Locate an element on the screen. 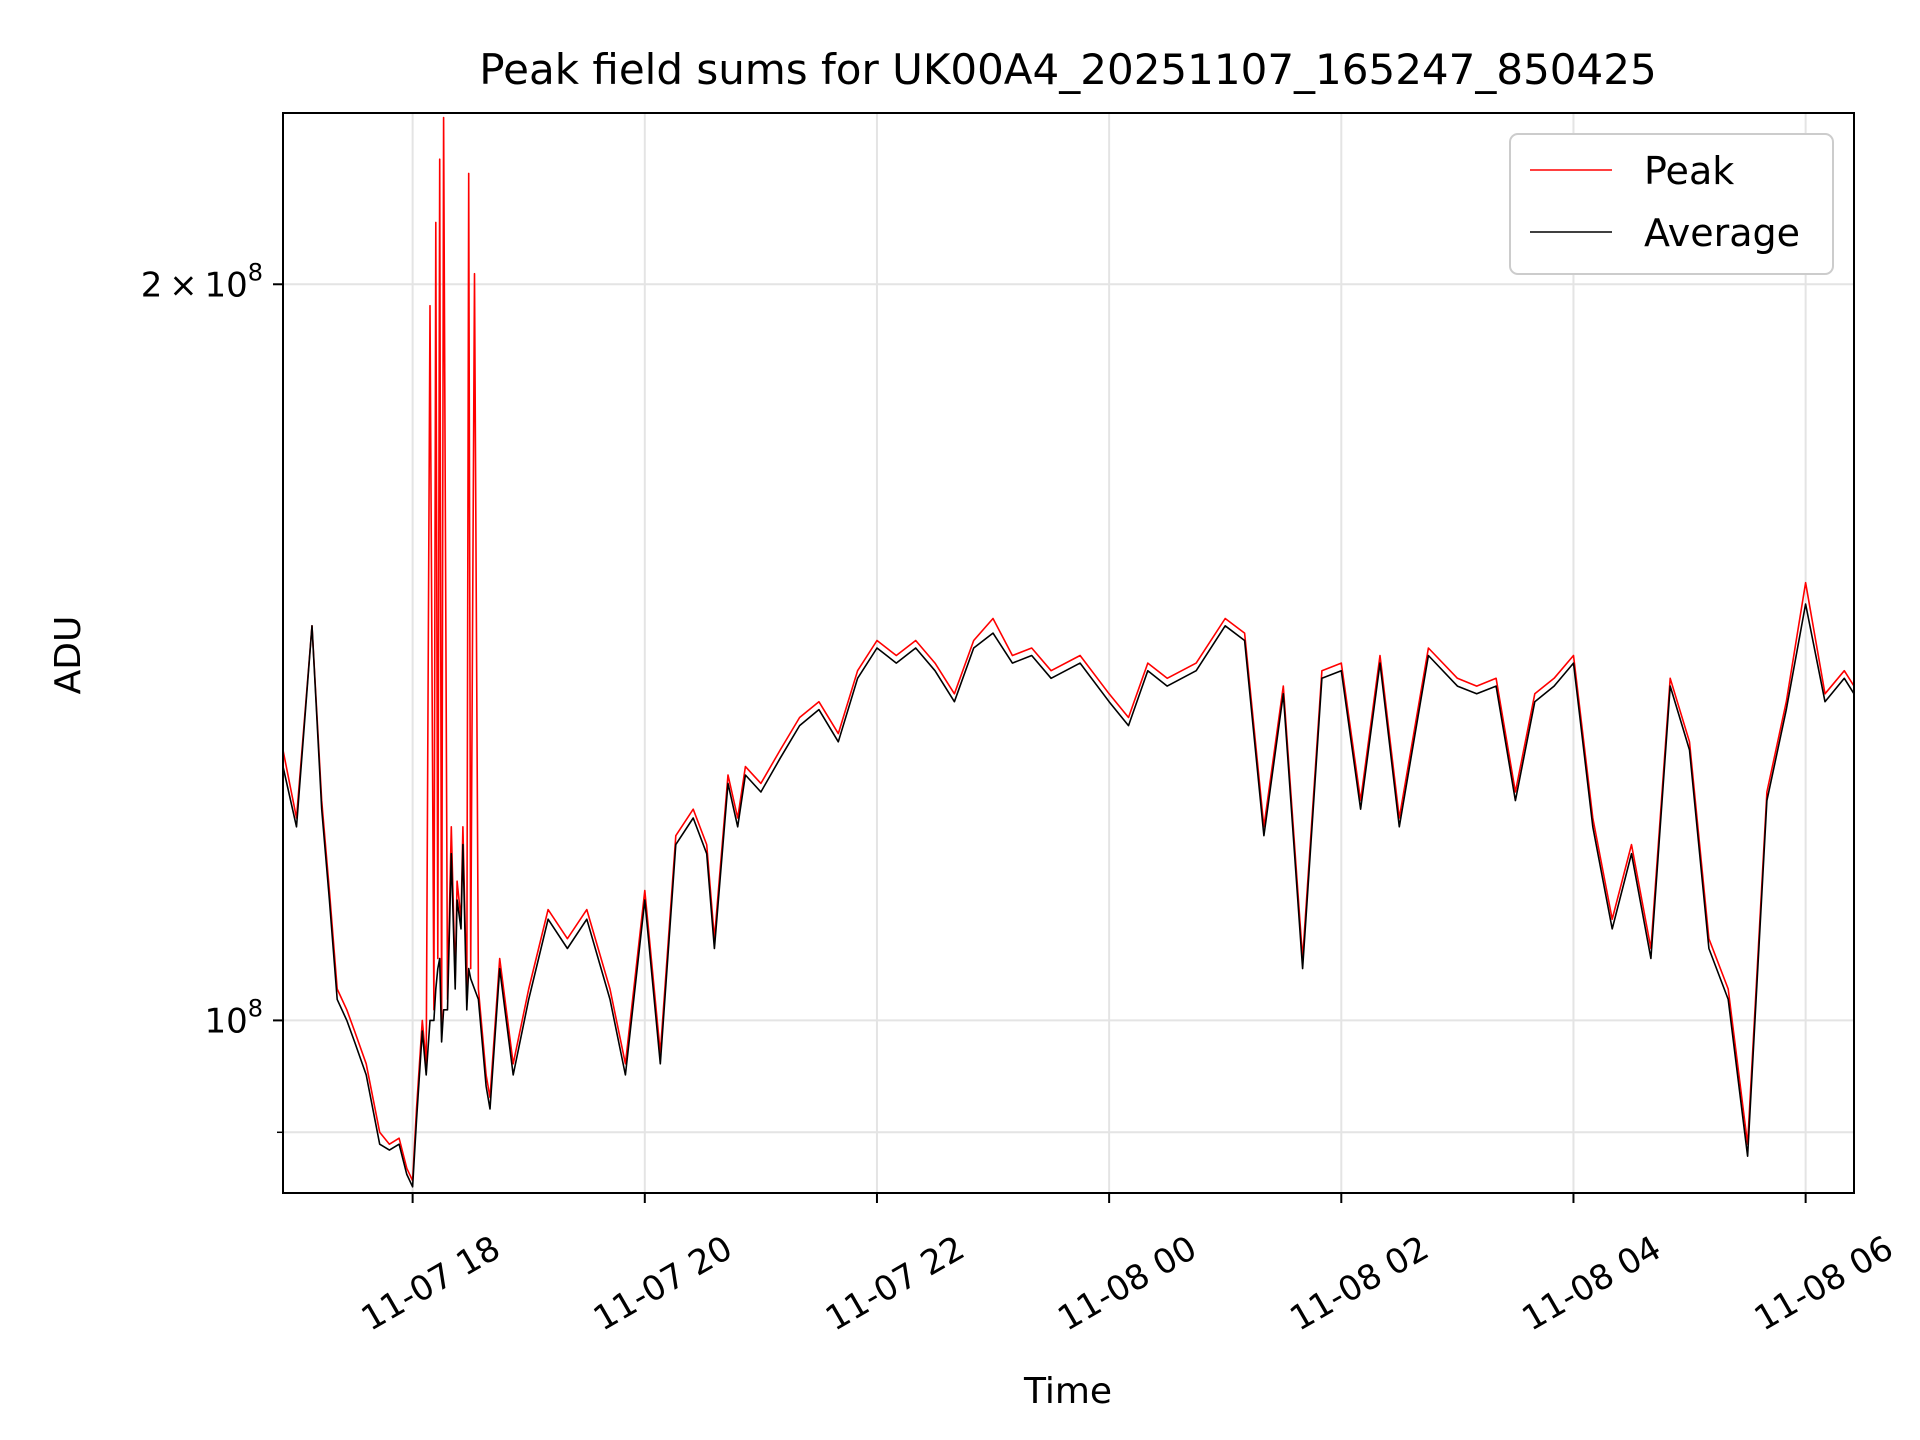 Image resolution: width=1920 pixels, height=1440 pixels. legend-box is located at coordinates (1671, 204).